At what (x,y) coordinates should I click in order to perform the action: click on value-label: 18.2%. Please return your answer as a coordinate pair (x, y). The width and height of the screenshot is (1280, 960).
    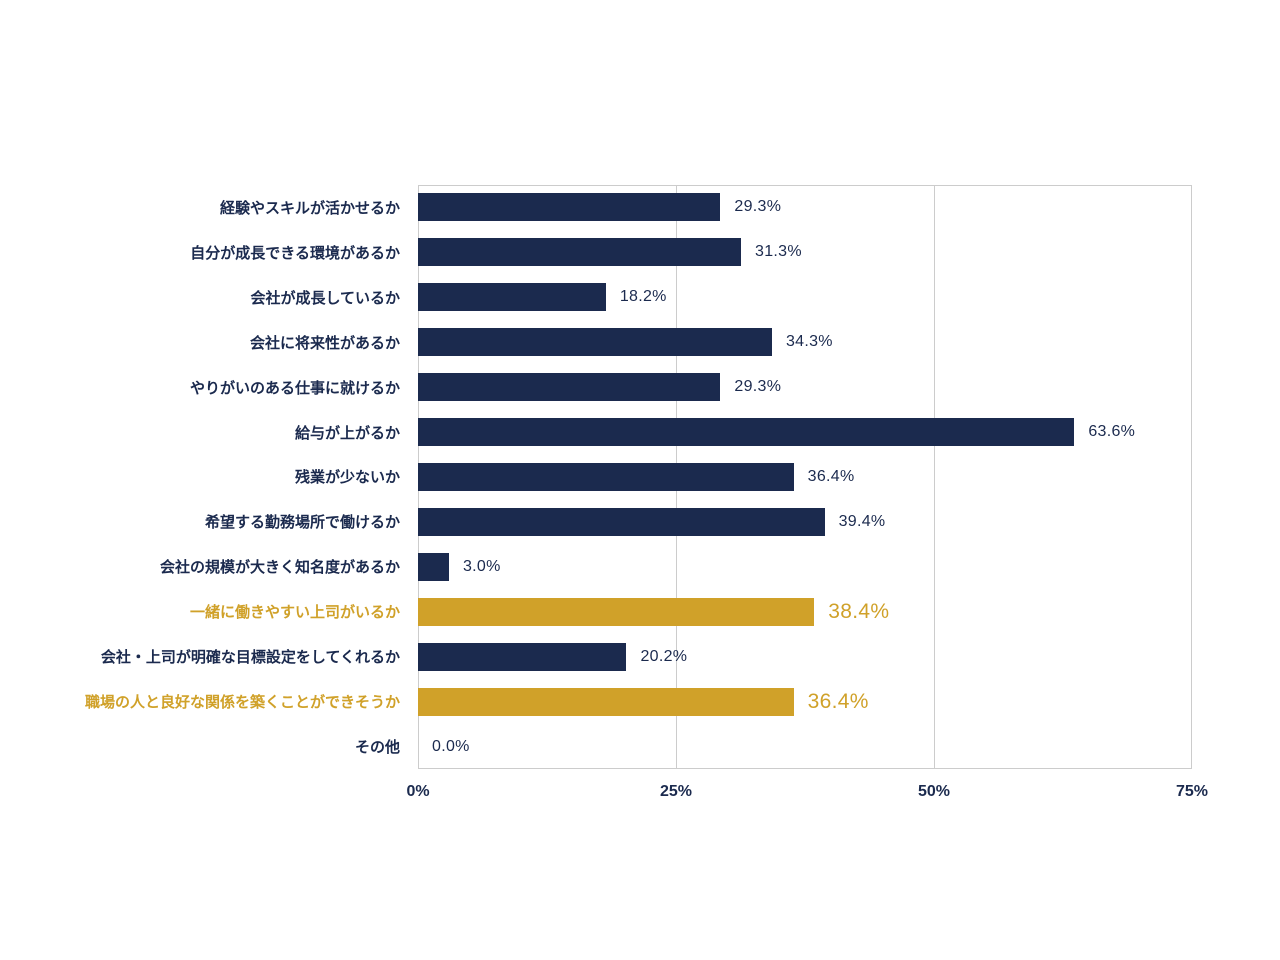
    Looking at the image, I should click on (643, 297).